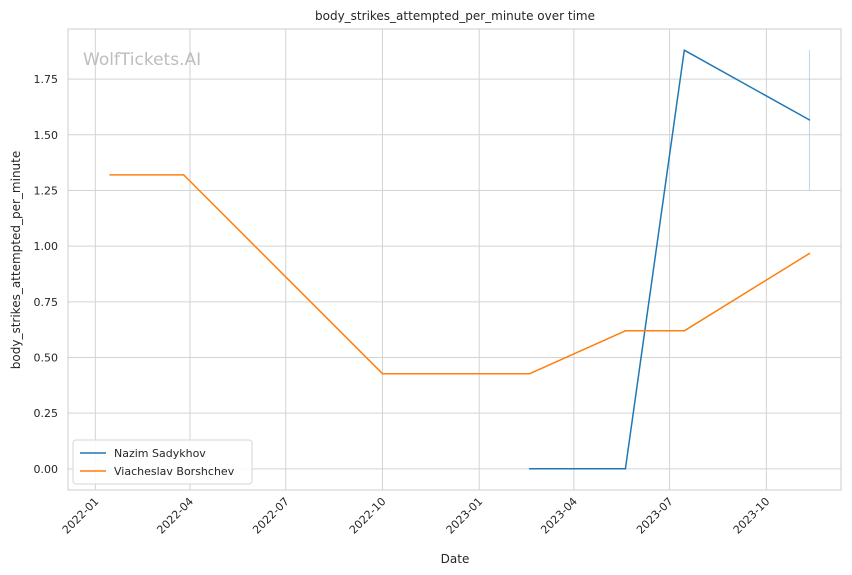 The width and height of the screenshot is (852, 575). What do you see at coordinates (455, 559) in the screenshot?
I see `x-axis-label: Date` at bounding box center [455, 559].